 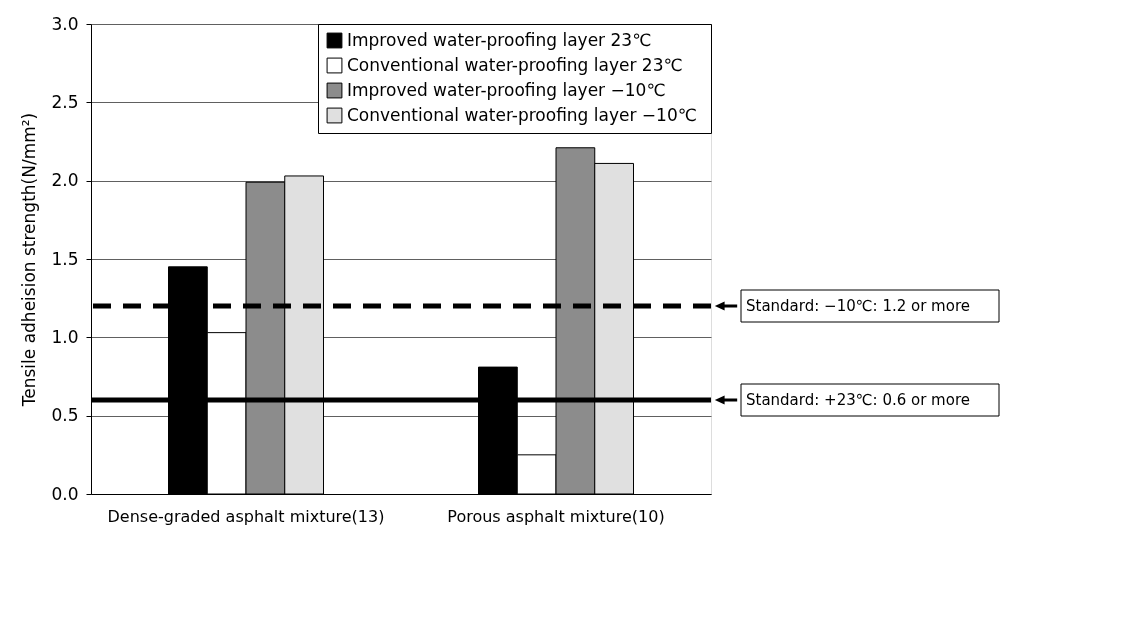 What do you see at coordinates (65, 415) in the screenshot?
I see `y-tick-label: 0.5` at bounding box center [65, 415].